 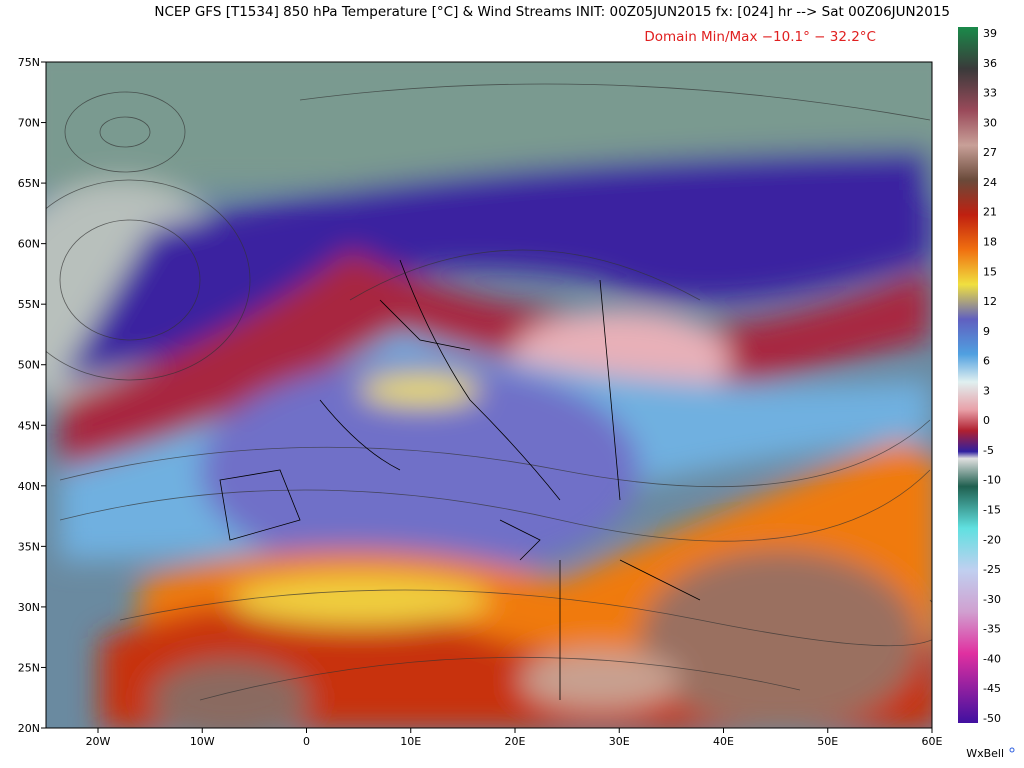 I want to click on subtitle: Domain Min/Max −10.1° − 32.2°C, so click(x=760, y=37).